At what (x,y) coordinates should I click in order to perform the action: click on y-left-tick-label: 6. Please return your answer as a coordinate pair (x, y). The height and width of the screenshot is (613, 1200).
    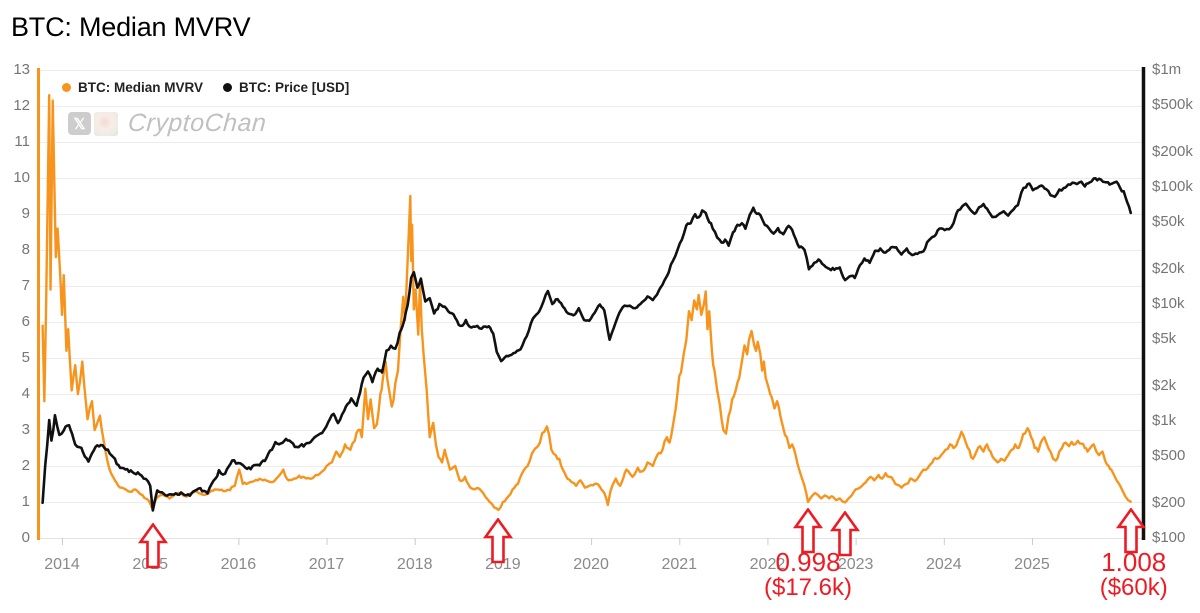
    Looking at the image, I should click on (25, 321).